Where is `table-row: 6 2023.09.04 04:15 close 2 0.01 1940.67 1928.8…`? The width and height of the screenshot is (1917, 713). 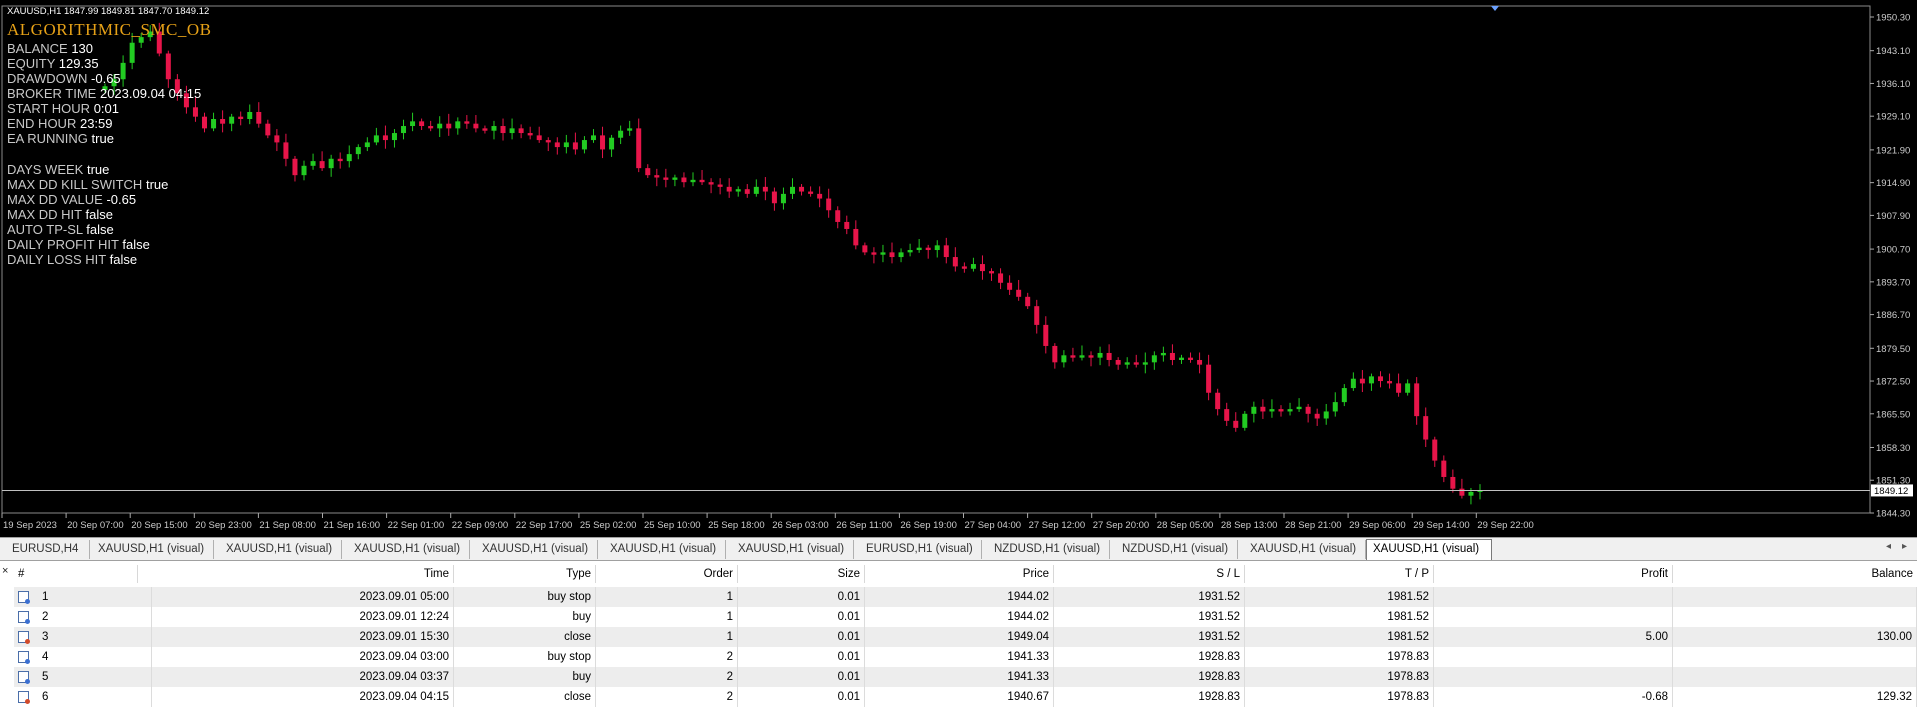
table-row: 6 2023.09.04 04:15 close 2 0.01 1940.67 1928.8… is located at coordinates (965, 697).